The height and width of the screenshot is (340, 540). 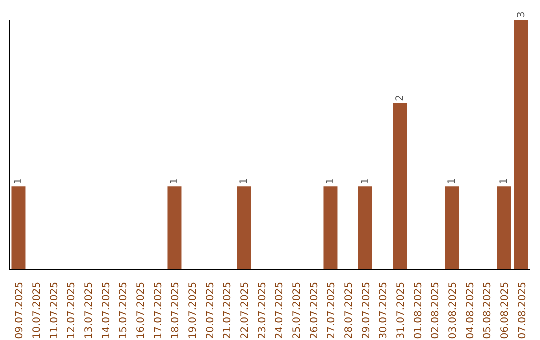 What do you see at coordinates (54, 311) in the screenshot?
I see `x-tick-label: 11.07.2025` at bounding box center [54, 311].